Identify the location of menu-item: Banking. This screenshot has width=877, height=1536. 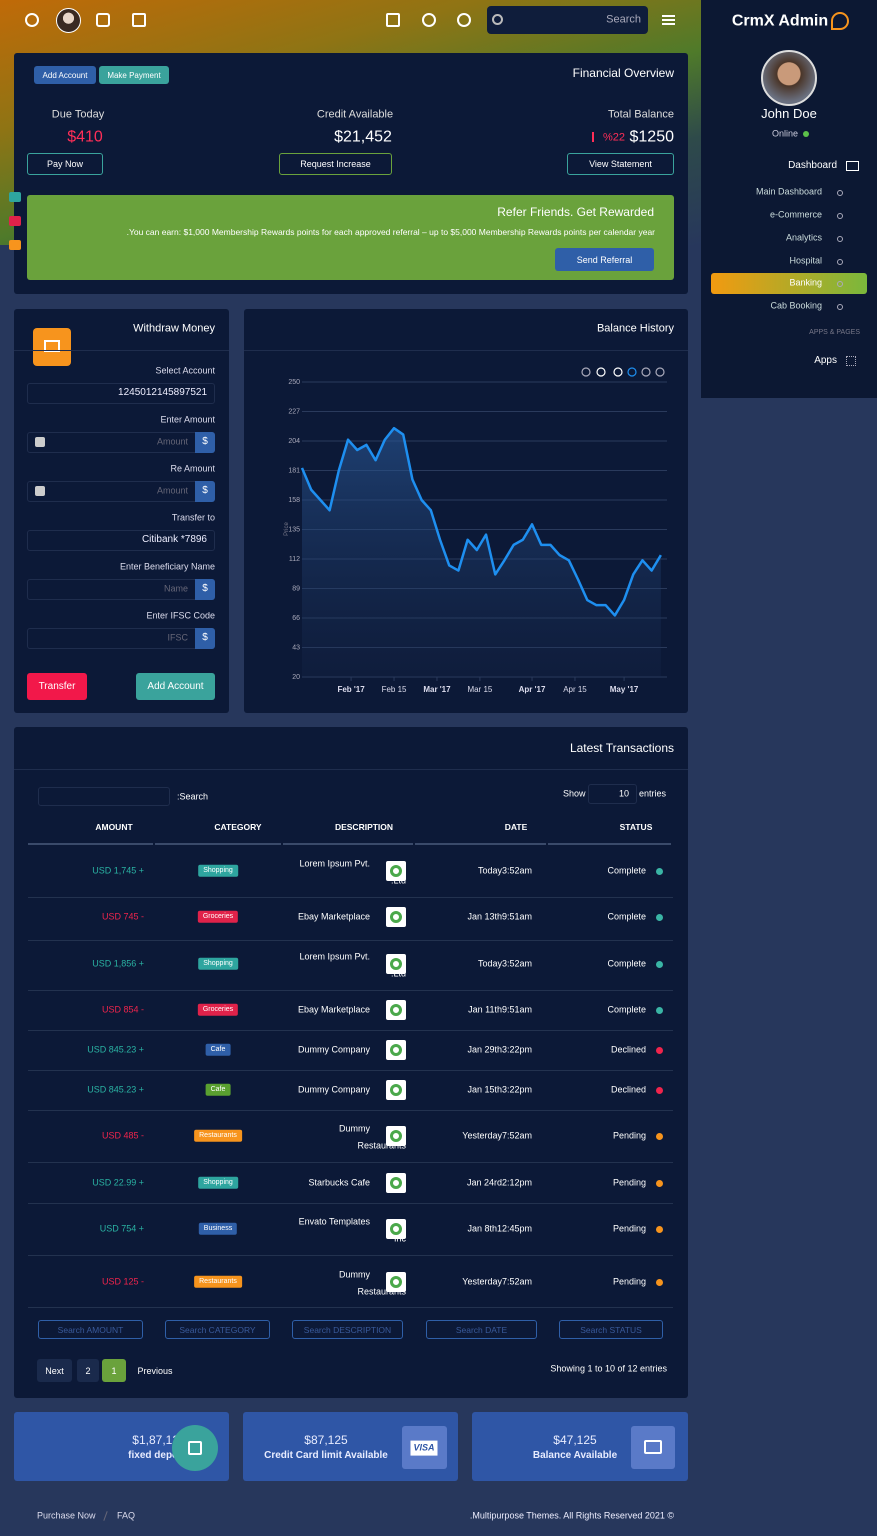
(805, 282).